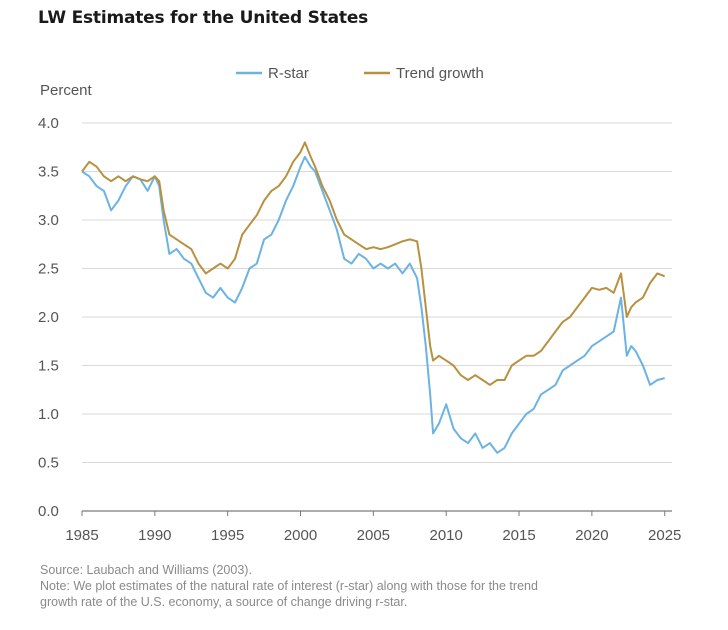 Image resolution: width=728 pixels, height=630 pixels. I want to click on x-tick-label: 1995, so click(227, 535).